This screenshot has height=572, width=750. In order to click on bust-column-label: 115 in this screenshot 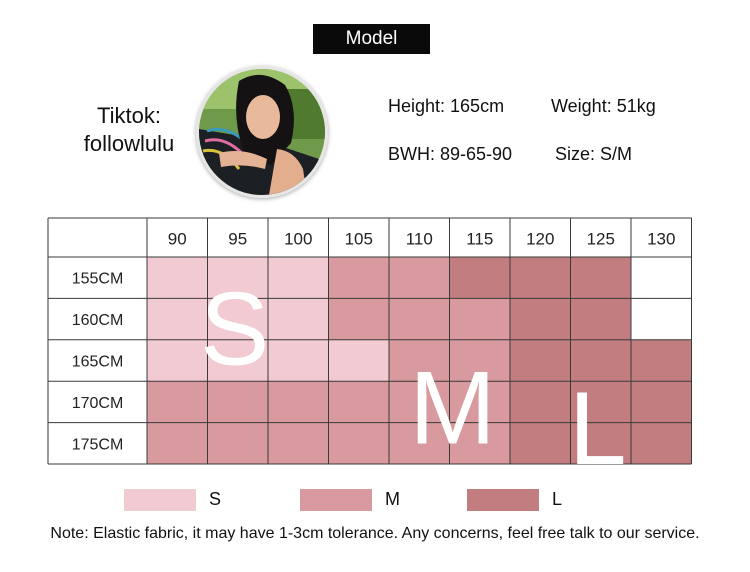, I will do `click(479, 239)`.